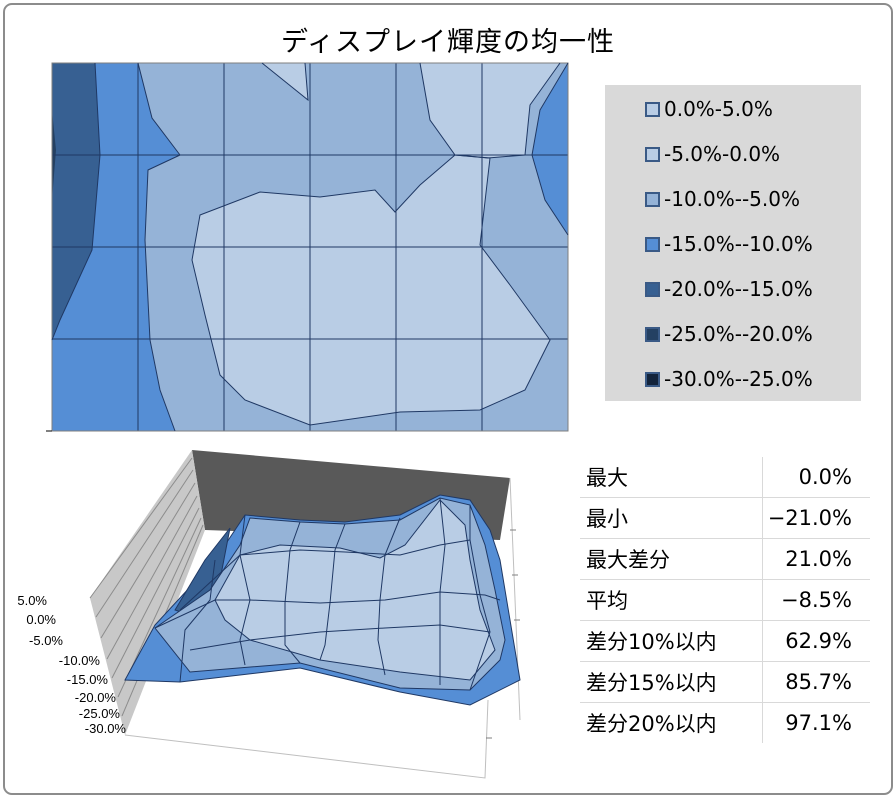  What do you see at coordinates (671, 641) in the screenshot?
I see `stat-label: 差分10%以内` at bounding box center [671, 641].